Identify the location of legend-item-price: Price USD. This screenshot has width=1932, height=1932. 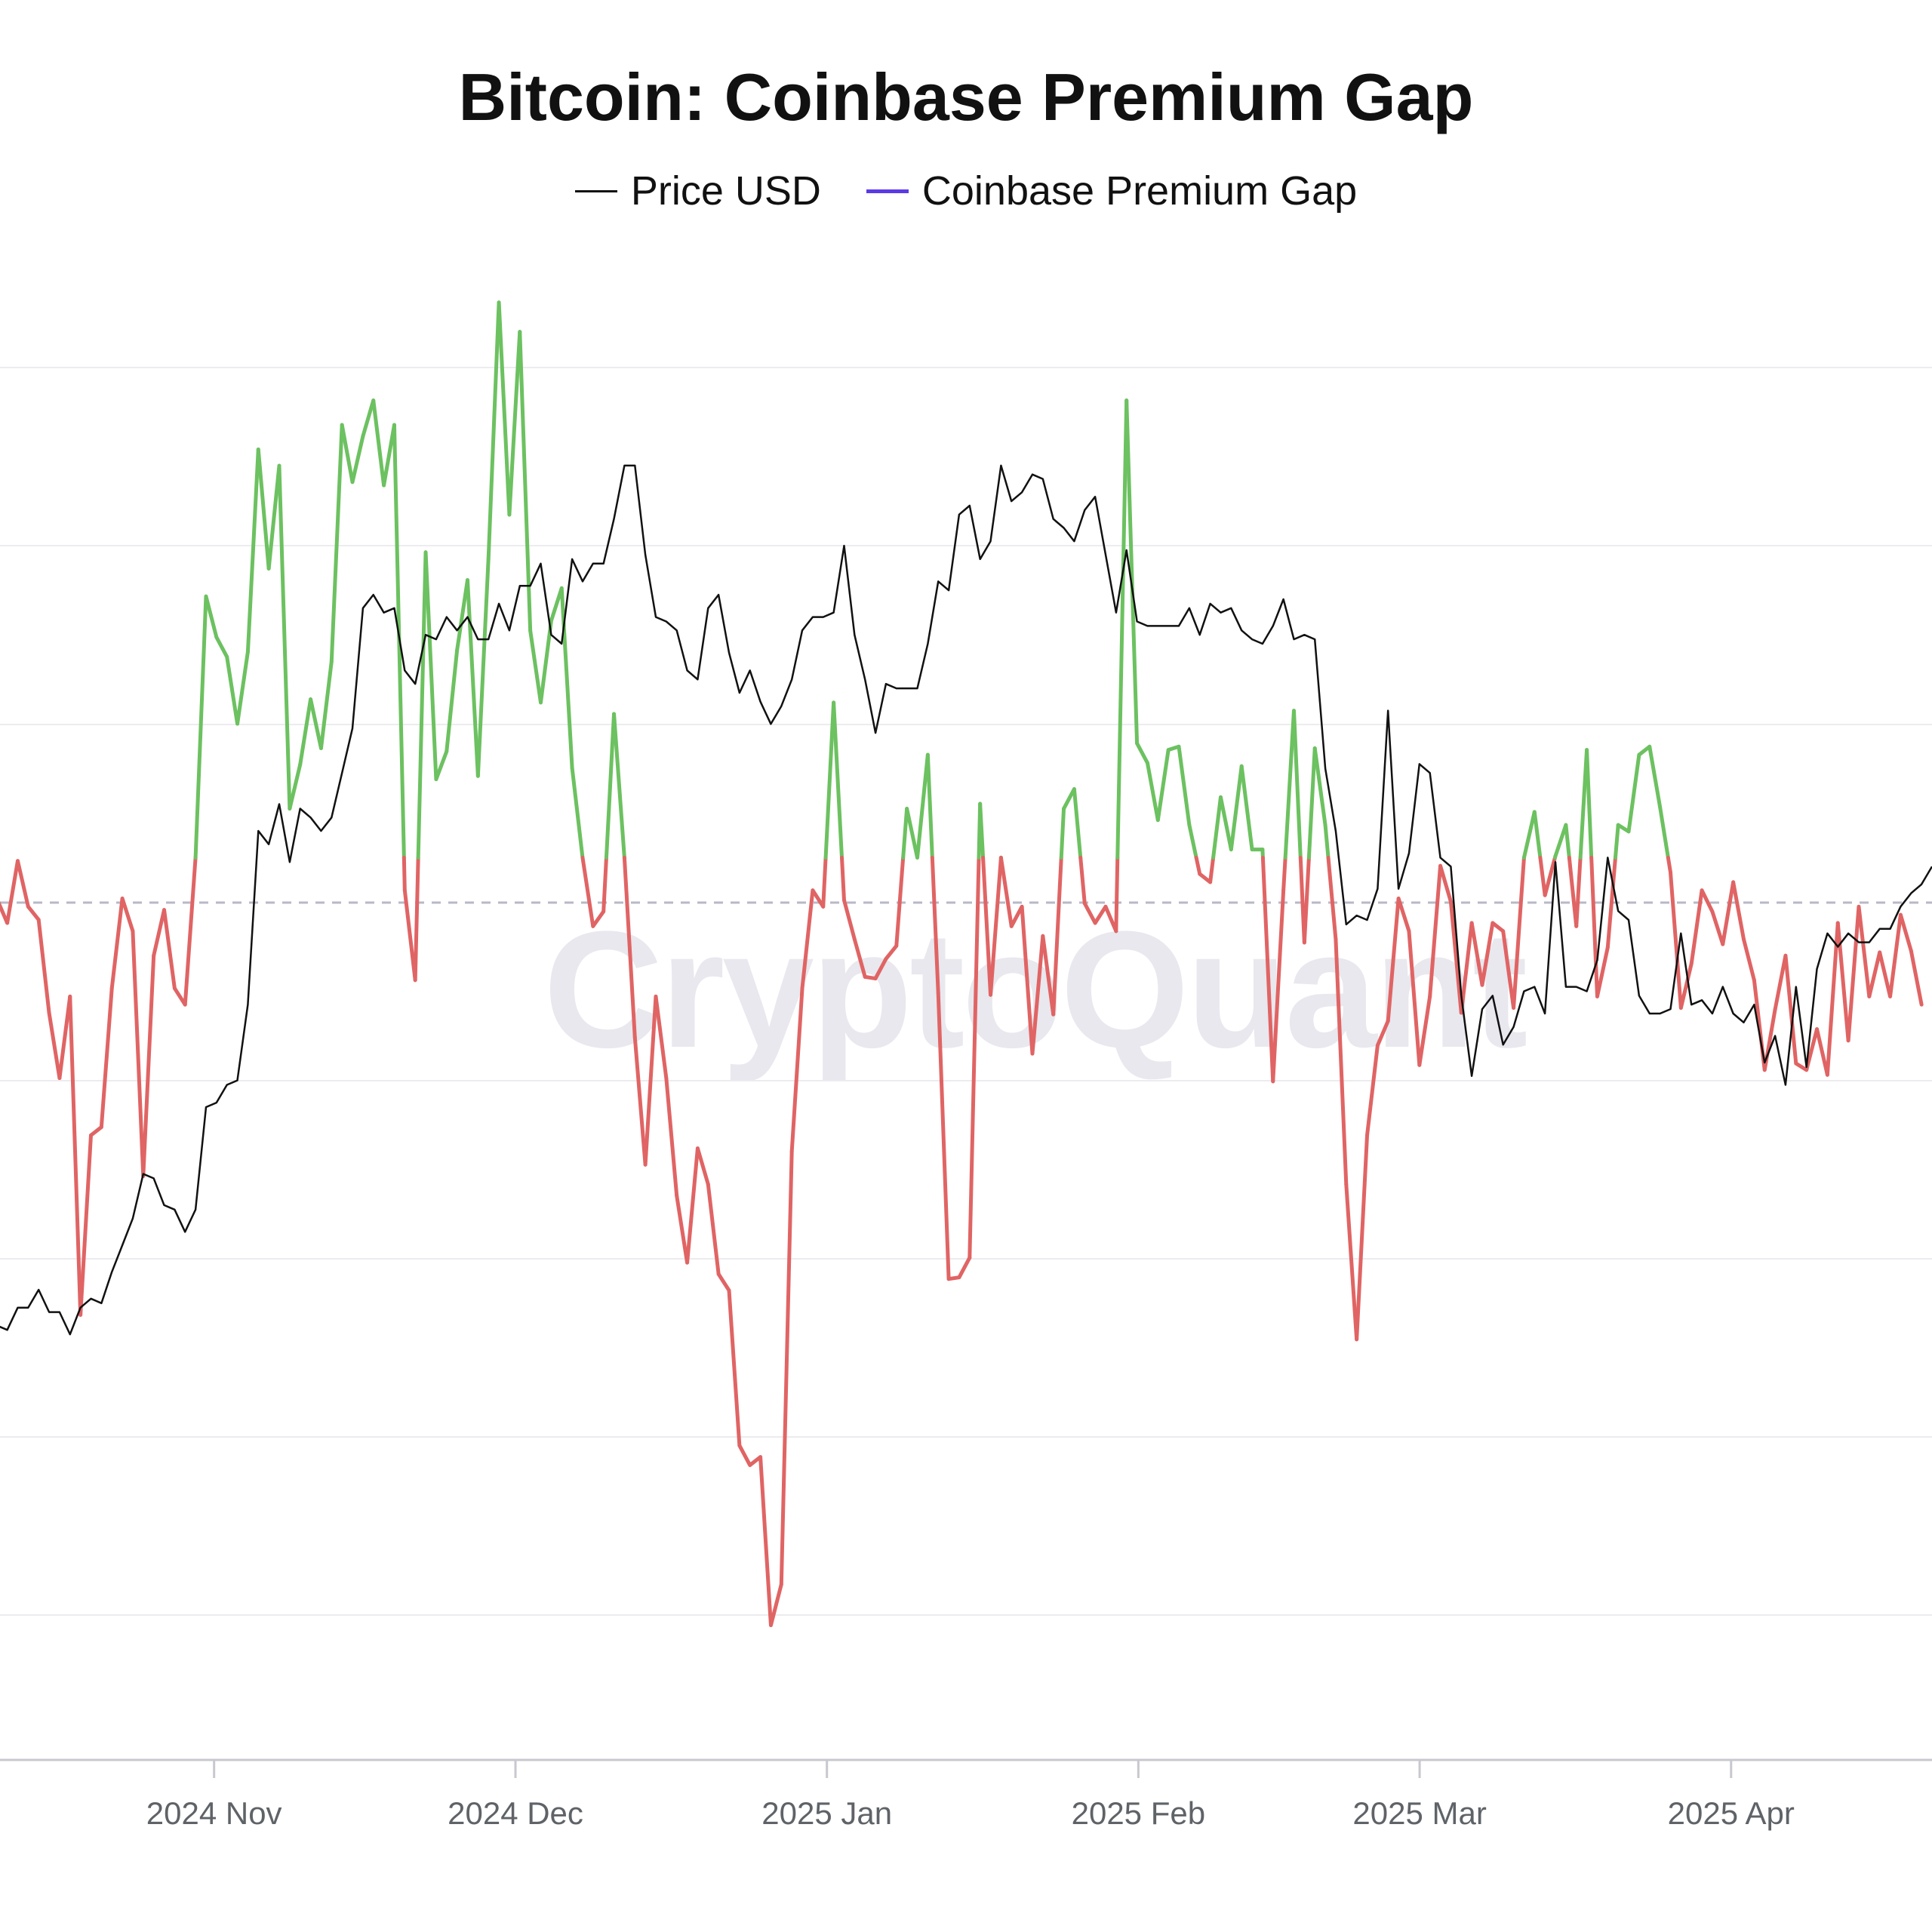
(697, 191).